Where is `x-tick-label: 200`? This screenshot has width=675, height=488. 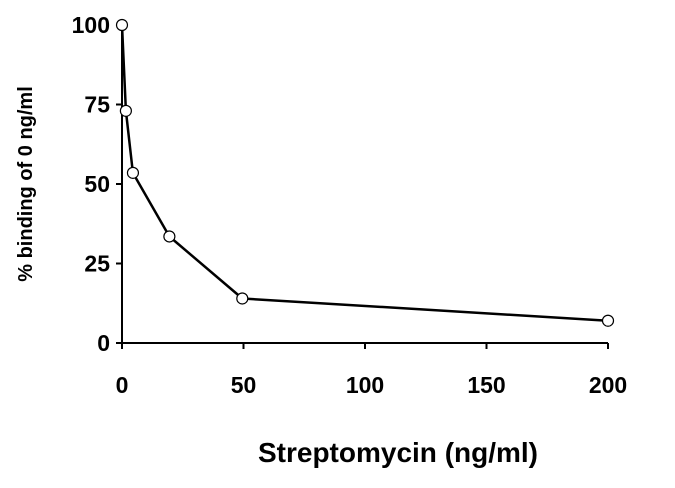
x-tick-label: 200 is located at coordinates (608, 385).